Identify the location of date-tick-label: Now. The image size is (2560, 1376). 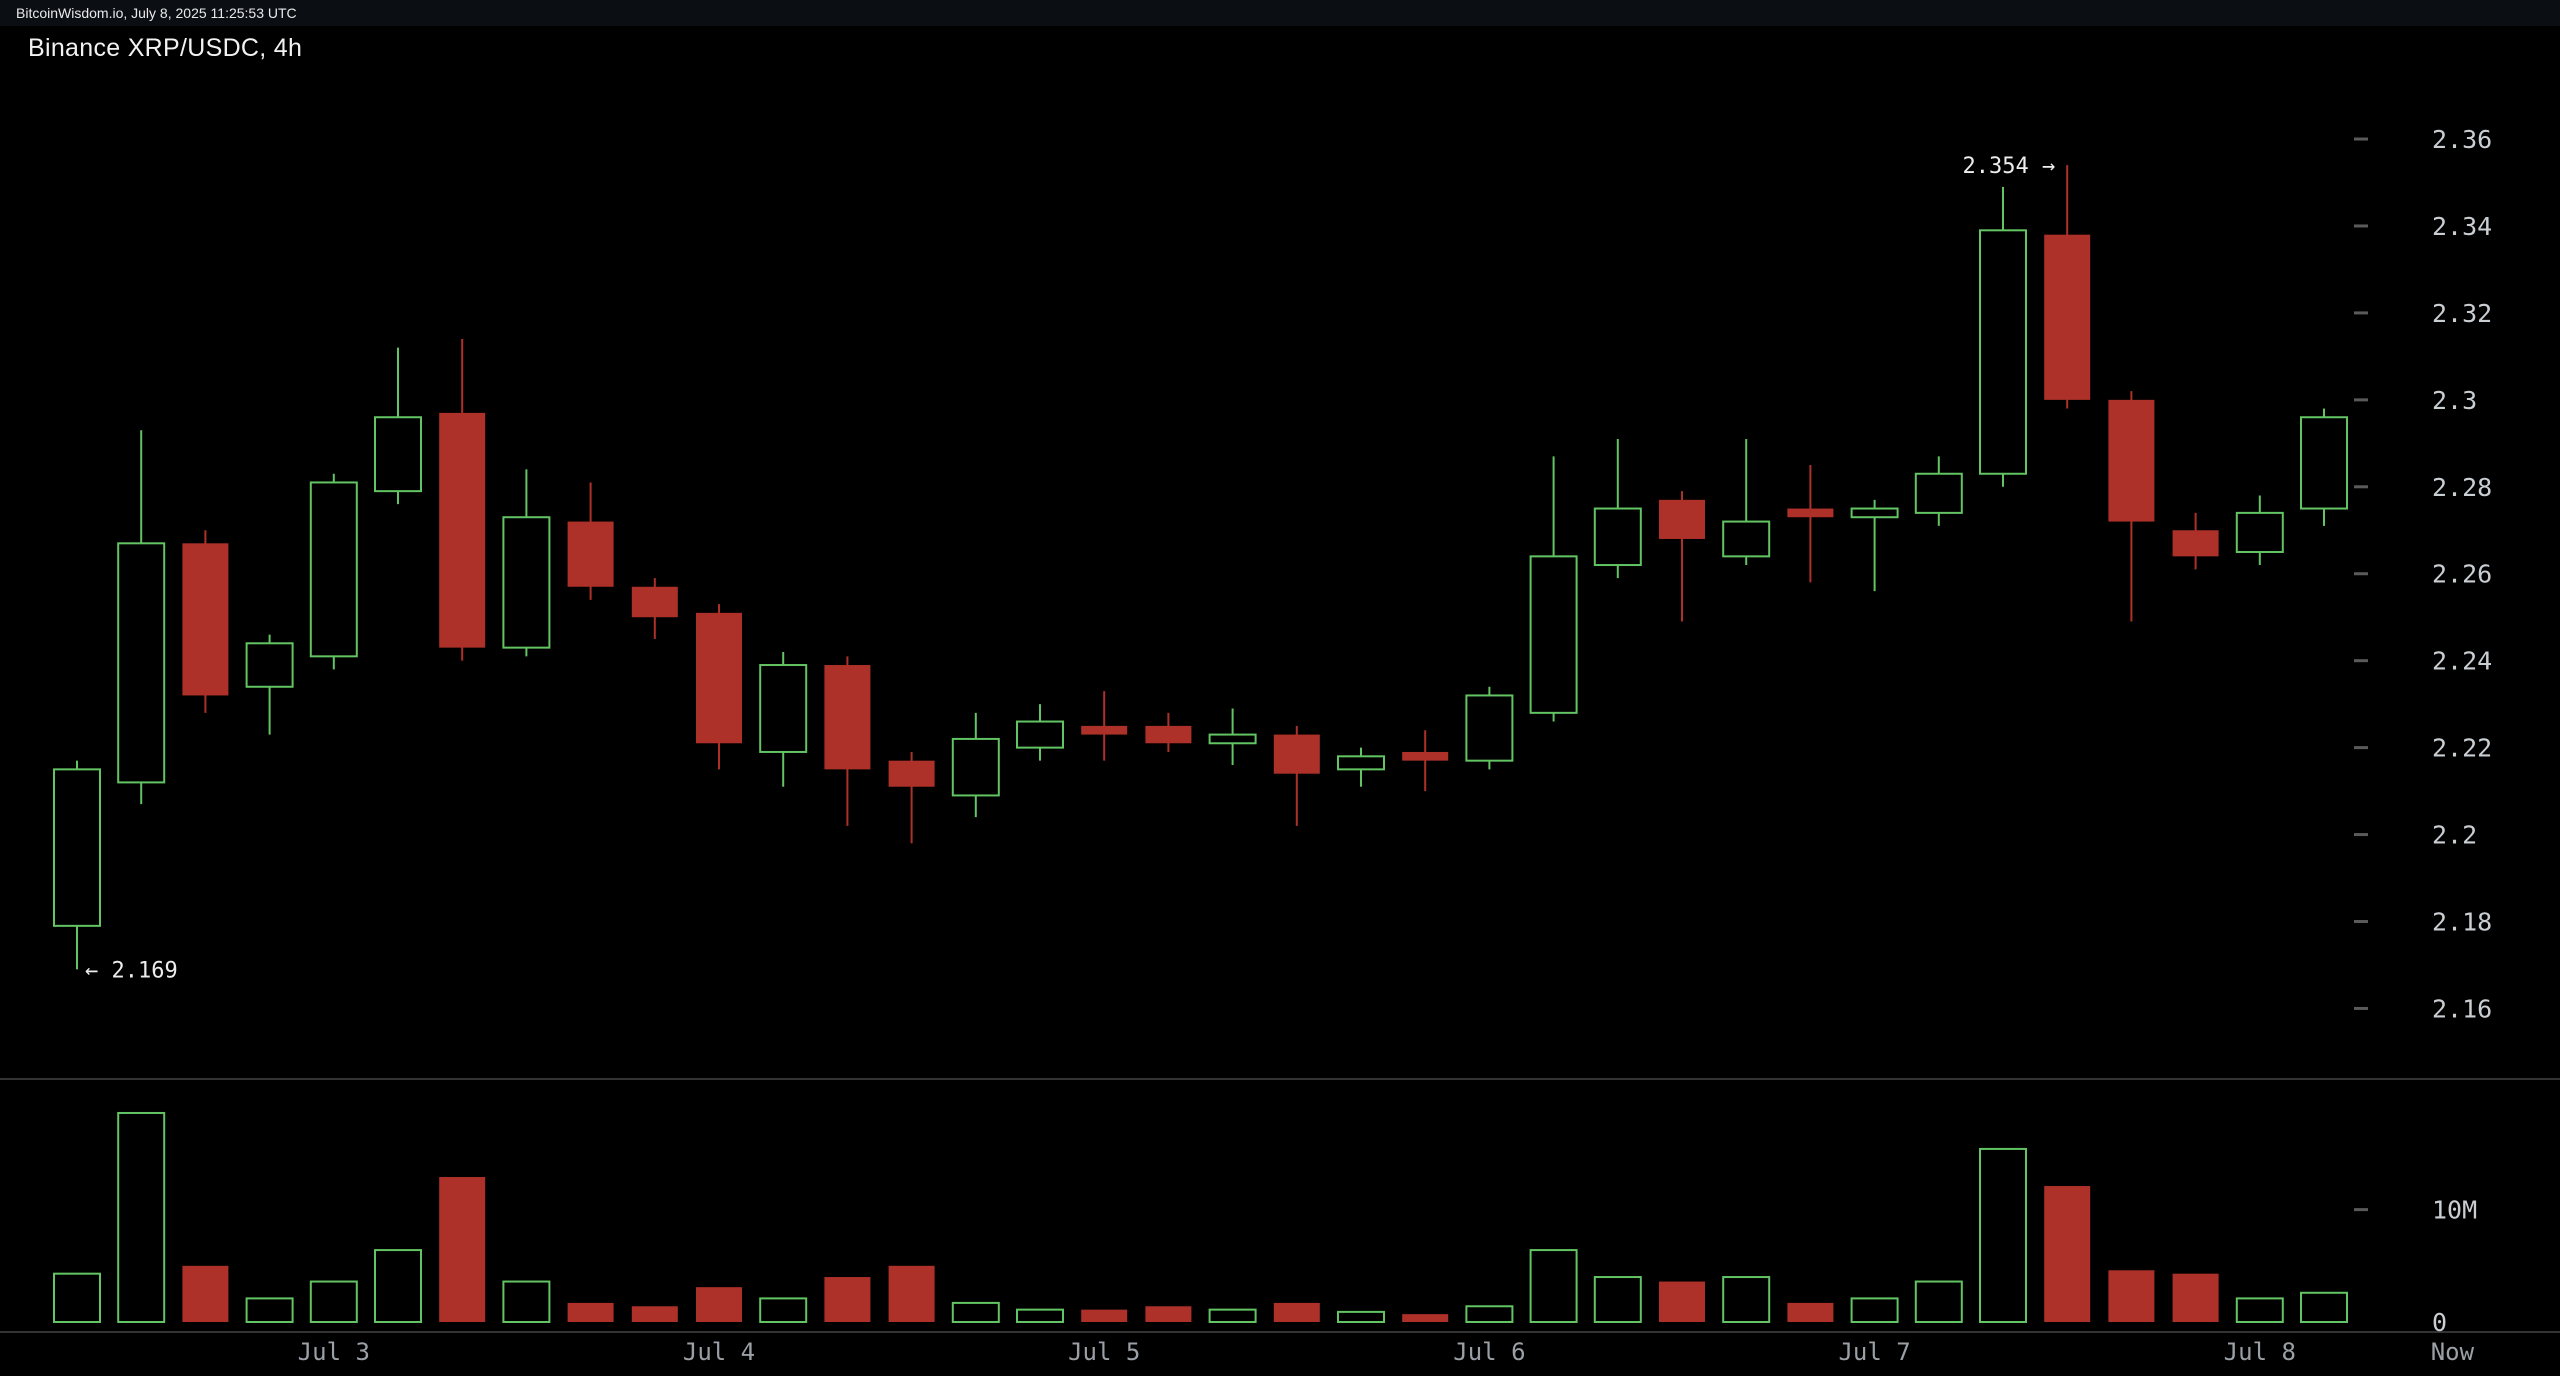
(2453, 1352).